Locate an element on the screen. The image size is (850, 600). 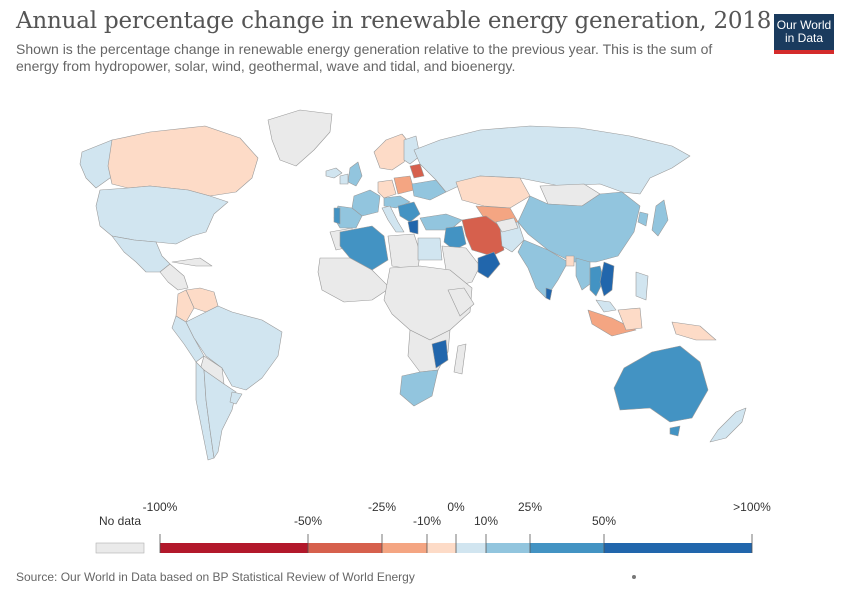
region-malaysia is located at coordinates (606, 306).